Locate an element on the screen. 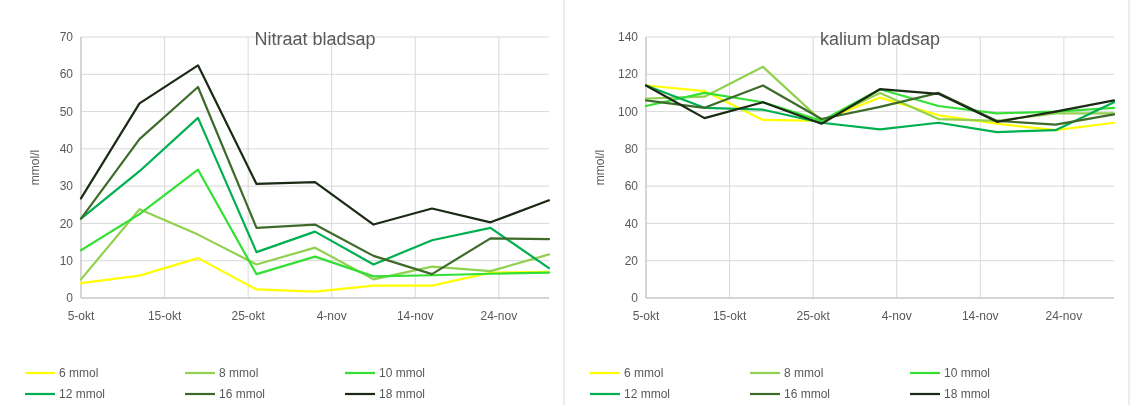  y-tick-label: 80 is located at coordinates (631, 149).